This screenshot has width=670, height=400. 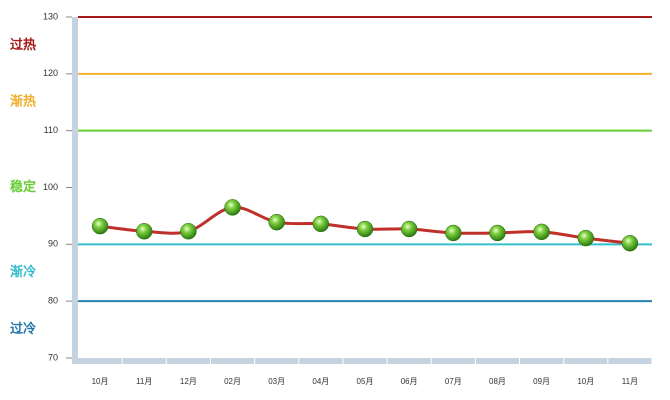 What do you see at coordinates (23, 328) in the screenshot?
I see `zone-label: 过冷` at bounding box center [23, 328].